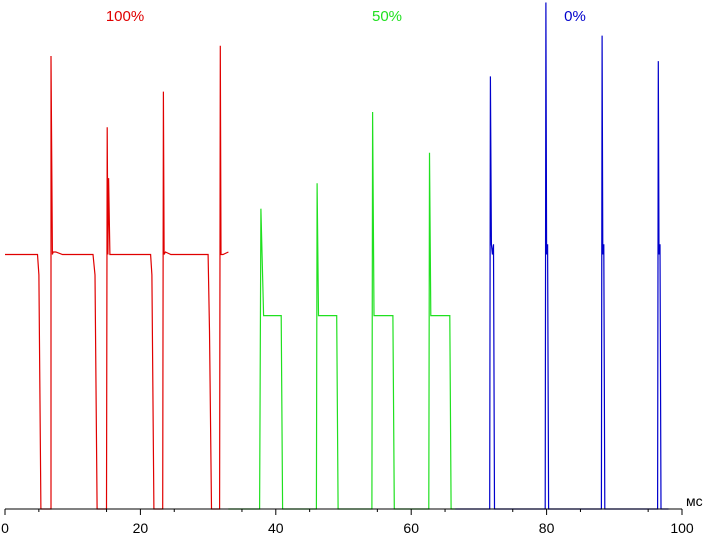  Describe the element at coordinates (276, 528) in the screenshot. I see `x-tick-label: 40` at that location.